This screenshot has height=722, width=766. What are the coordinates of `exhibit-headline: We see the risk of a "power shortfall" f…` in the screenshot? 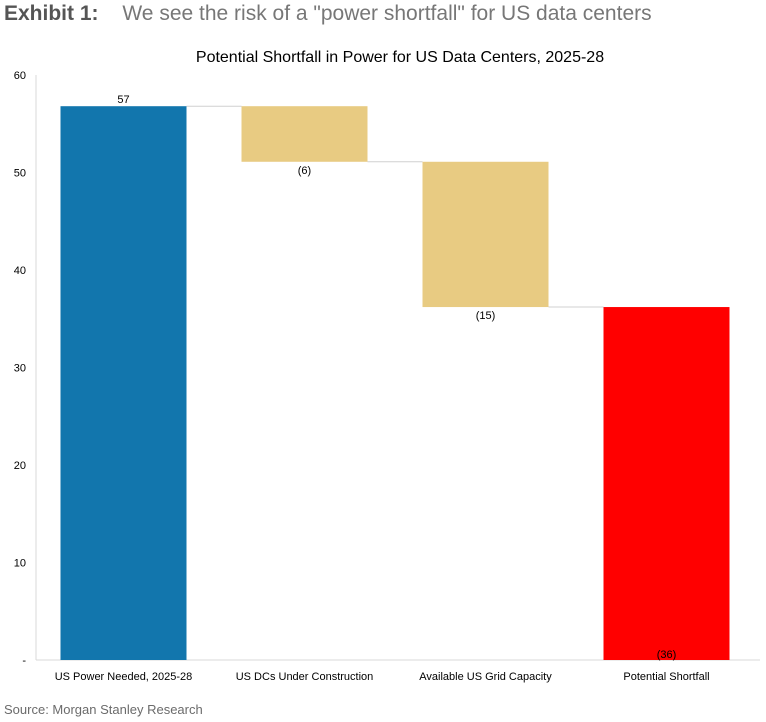 It's located at (387, 13).